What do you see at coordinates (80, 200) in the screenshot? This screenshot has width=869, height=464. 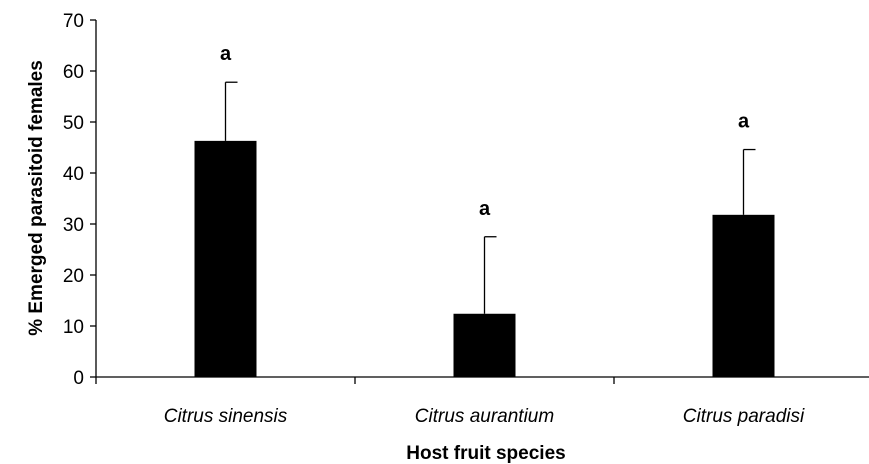 I see `y-axis: 0 10 20 30 40 50 60 70` at bounding box center [80, 200].